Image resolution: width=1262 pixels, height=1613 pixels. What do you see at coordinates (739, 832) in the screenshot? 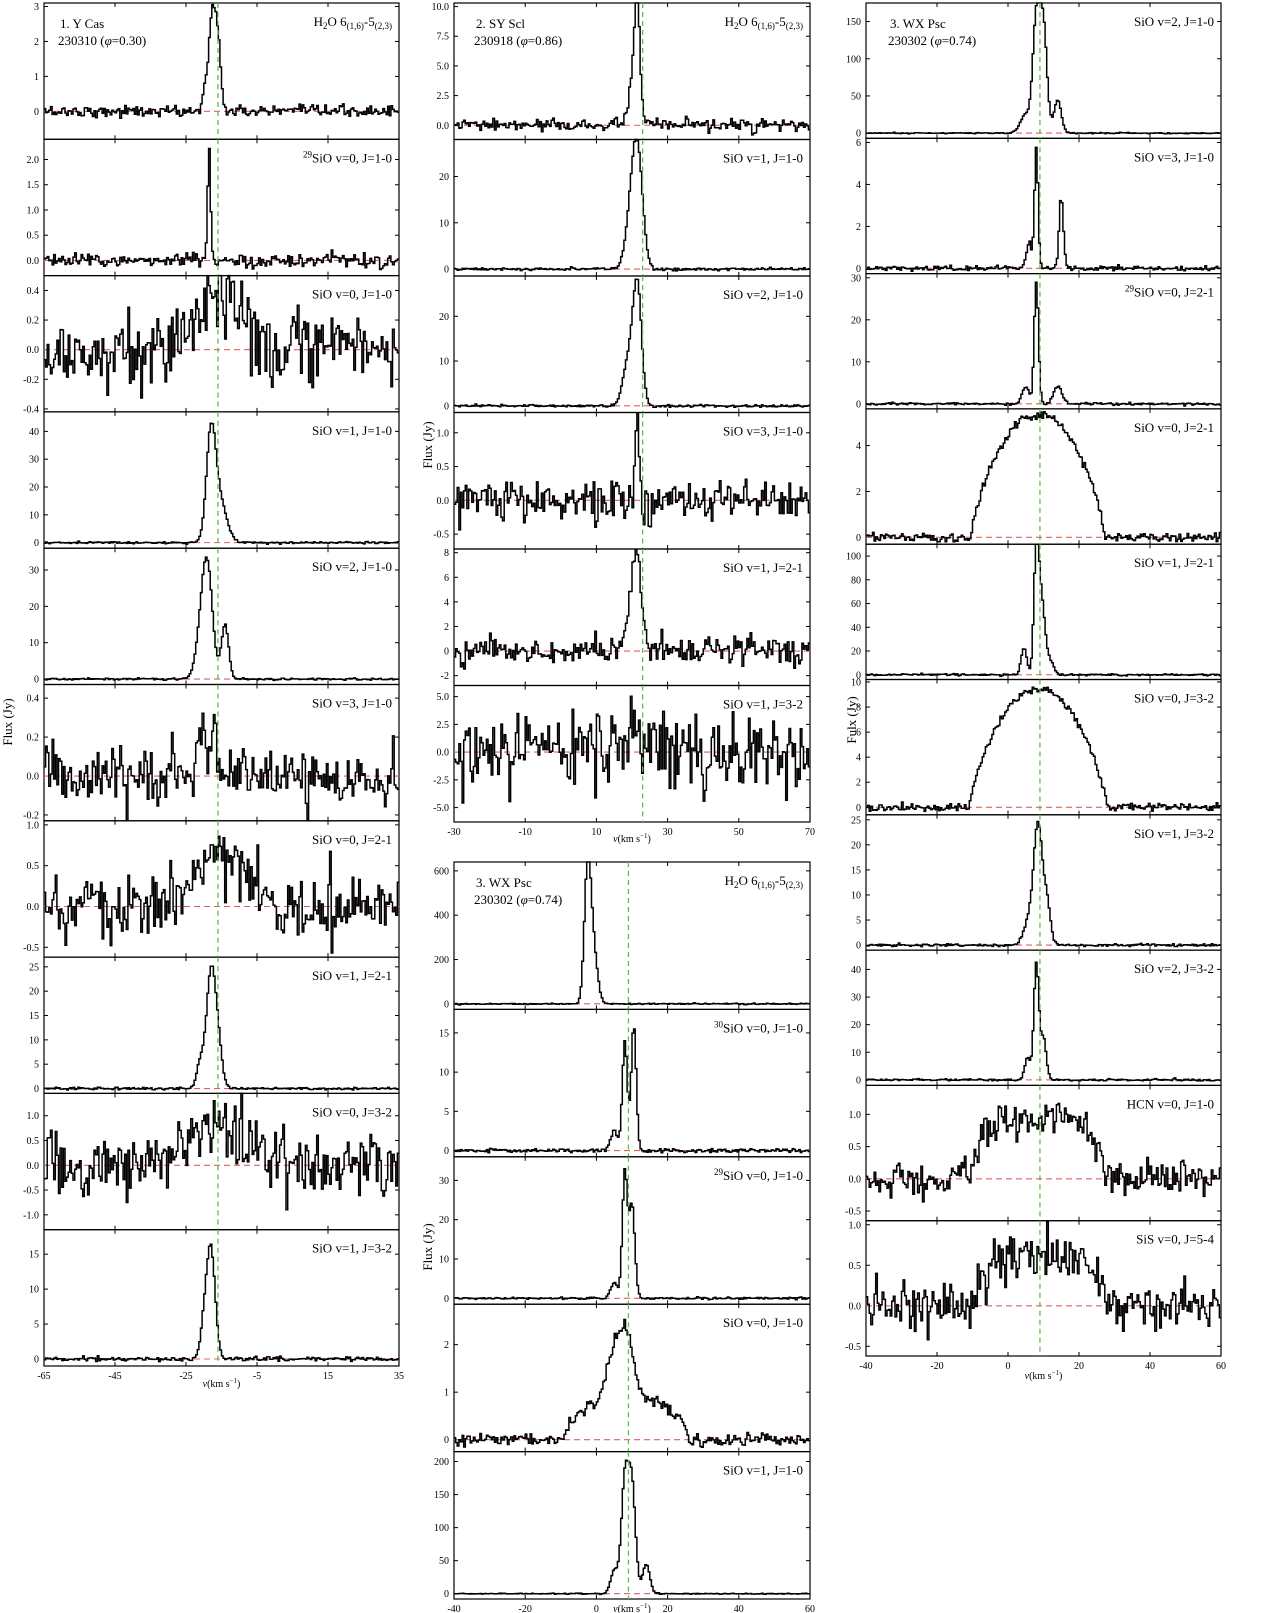
I see `x-tick-label: 50` at bounding box center [739, 832].